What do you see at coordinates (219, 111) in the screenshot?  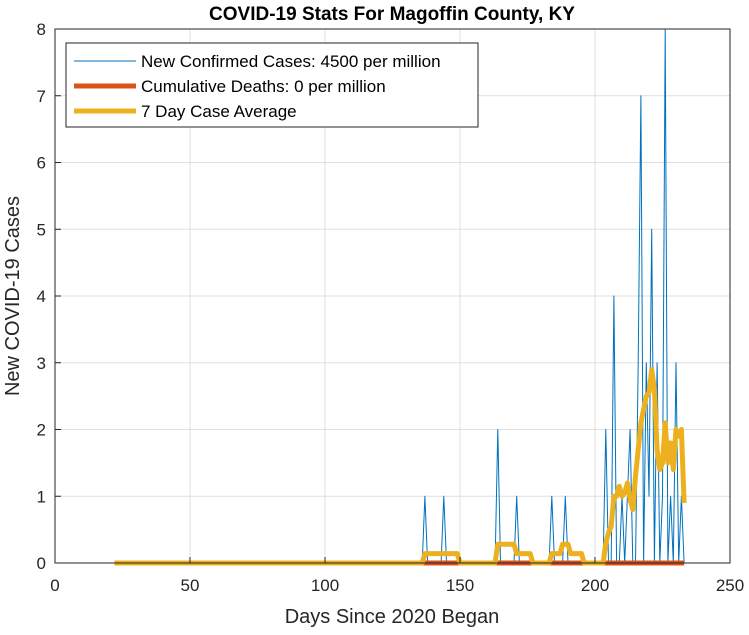 I see `legend-label-avg: 7 Day Case Average` at bounding box center [219, 111].